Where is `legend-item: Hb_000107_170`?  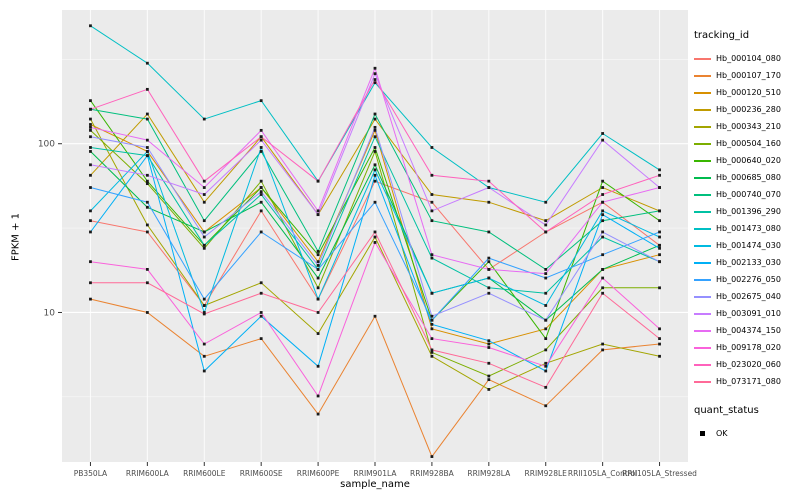 legend-item: Hb_000107_170 is located at coordinates (746, 75).